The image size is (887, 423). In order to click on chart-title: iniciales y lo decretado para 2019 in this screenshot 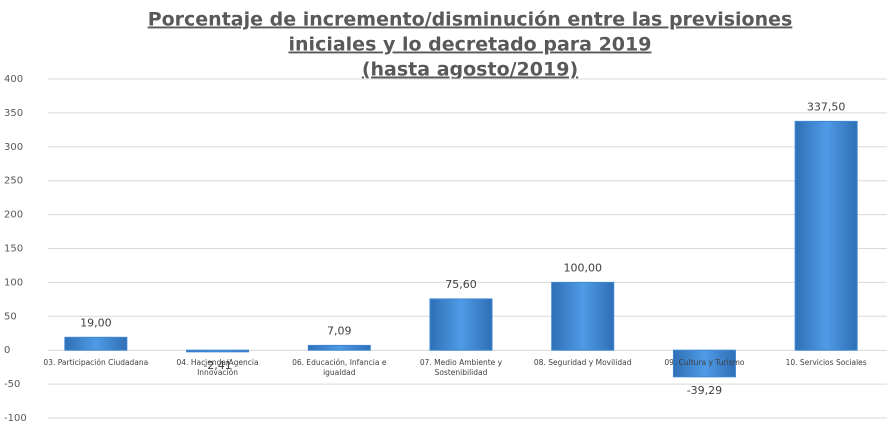, I will do `click(470, 45)`.